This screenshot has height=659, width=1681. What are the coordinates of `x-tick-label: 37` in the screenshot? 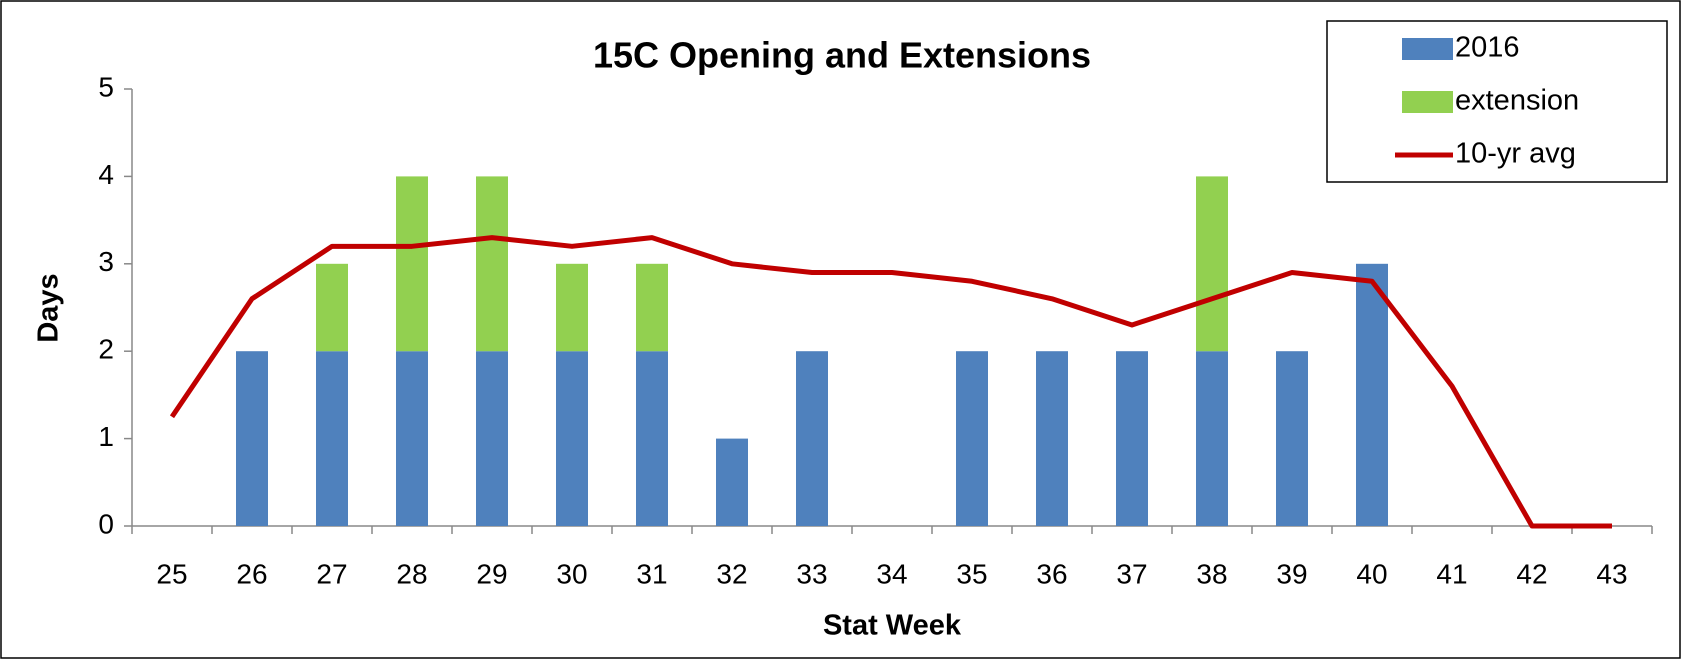 It's located at (1131, 573).